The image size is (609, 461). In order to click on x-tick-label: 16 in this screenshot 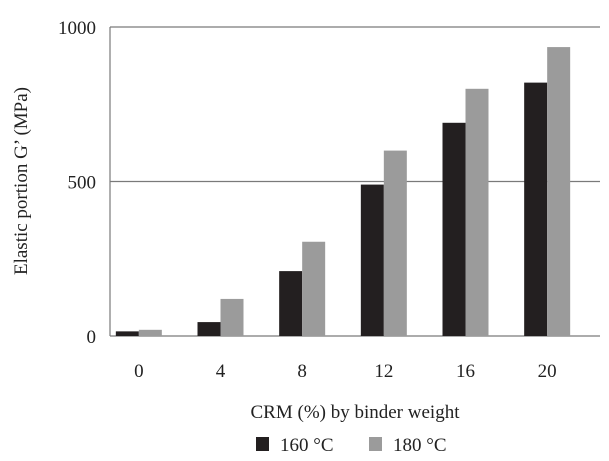, I will do `click(465, 371)`.